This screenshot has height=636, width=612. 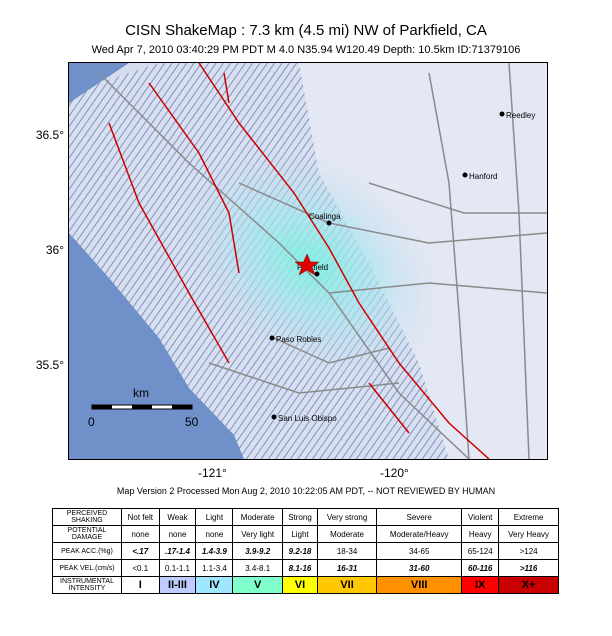 I want to click on vel-cell: <0.1, so click(x=140, y=568).